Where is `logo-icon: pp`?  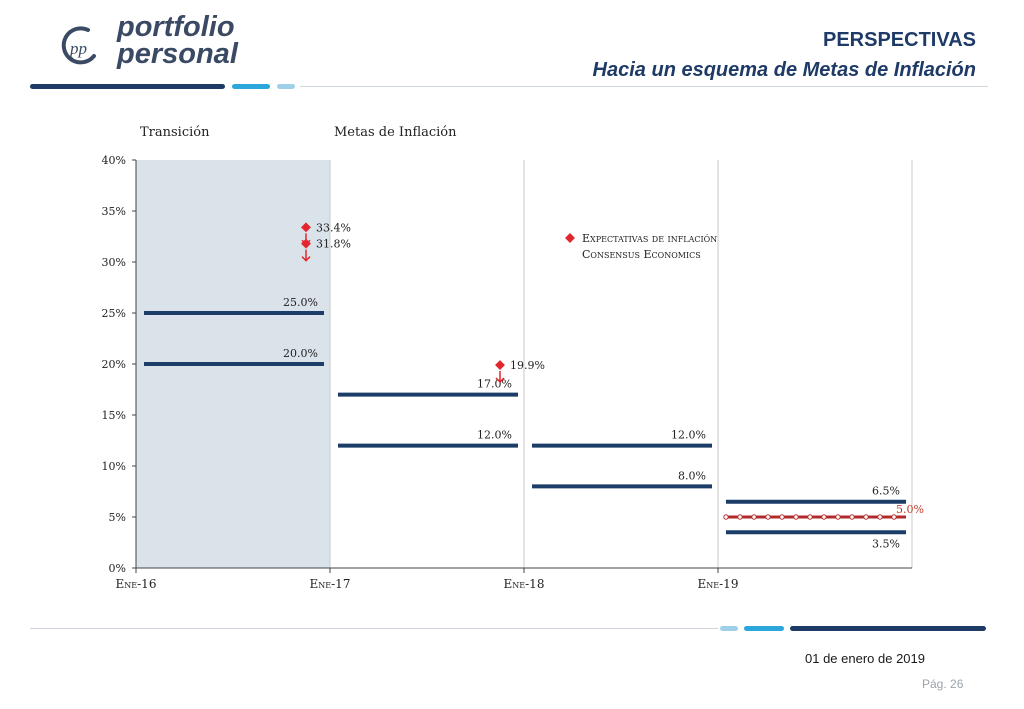
logo-icon: pp is located at coordinates (80, 46).